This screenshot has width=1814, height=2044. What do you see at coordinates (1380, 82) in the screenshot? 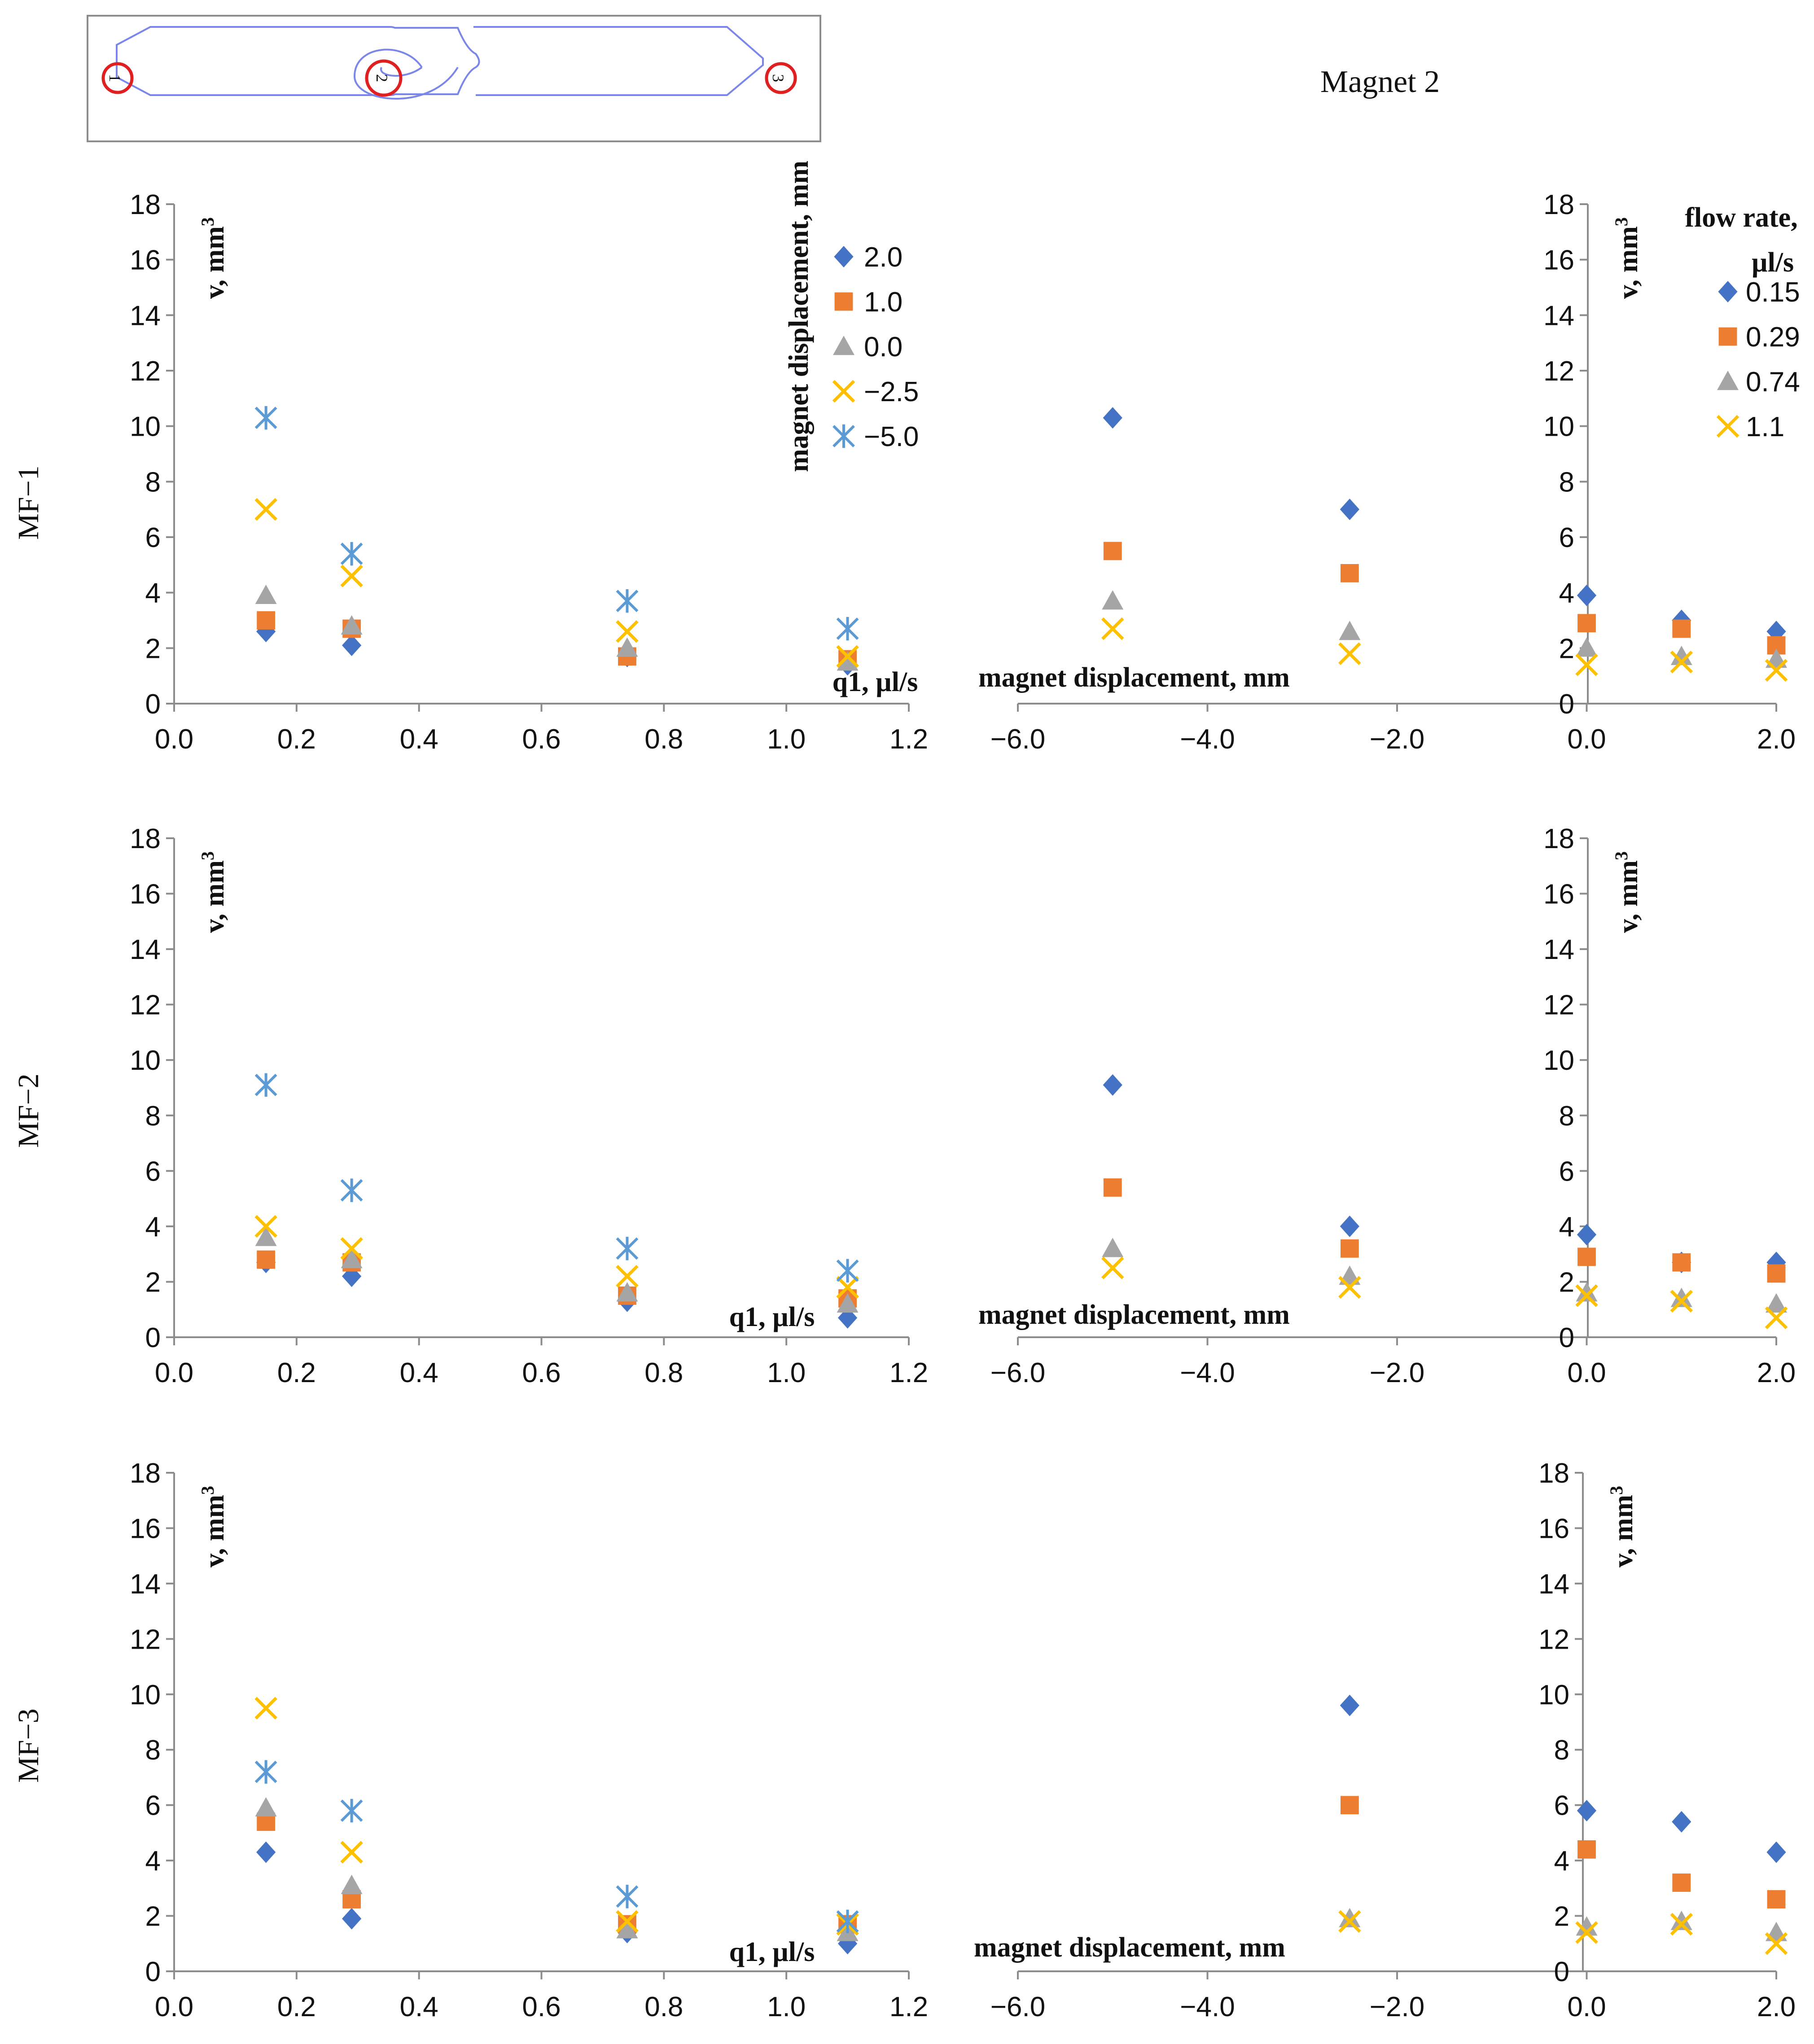
I see `figure-title: Magnet 2` at bounding box center [1380, 82].